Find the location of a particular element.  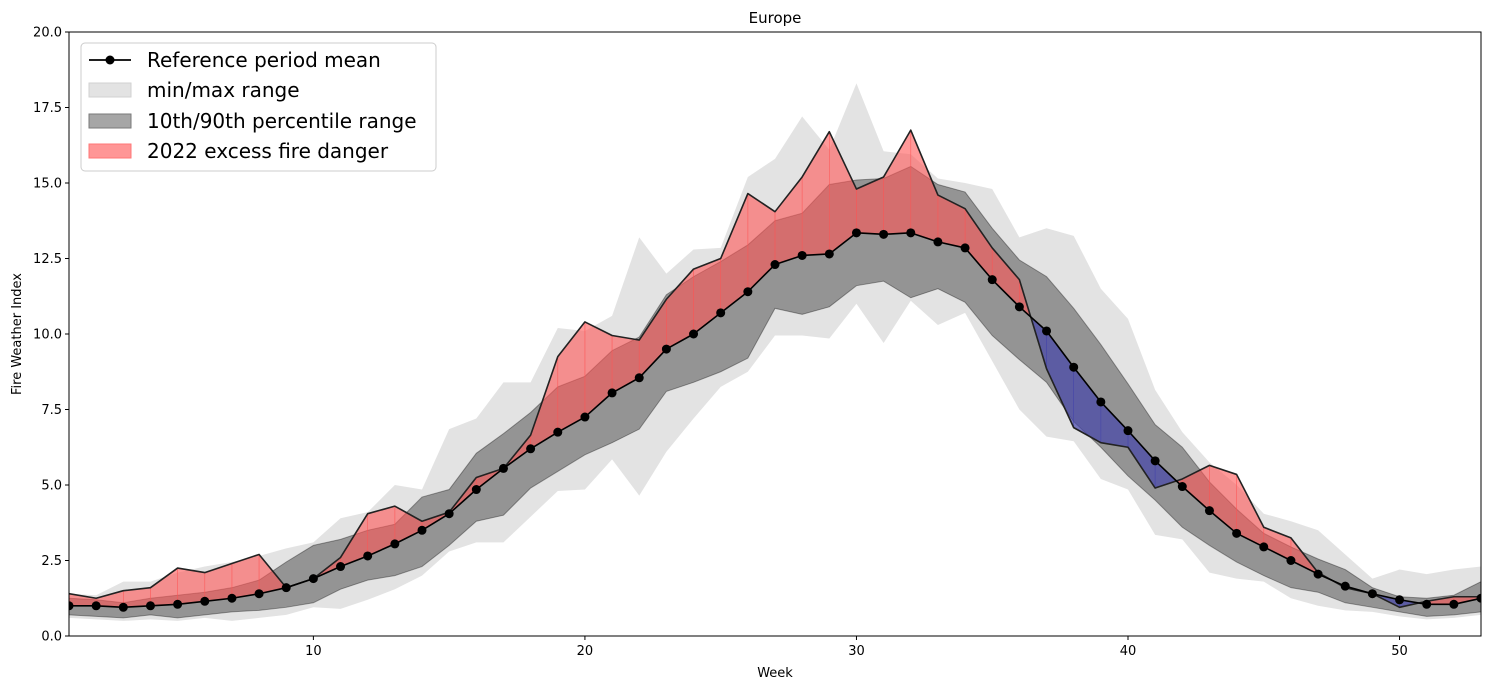

legend-label: min/max range is located at coordinates (223, 90).